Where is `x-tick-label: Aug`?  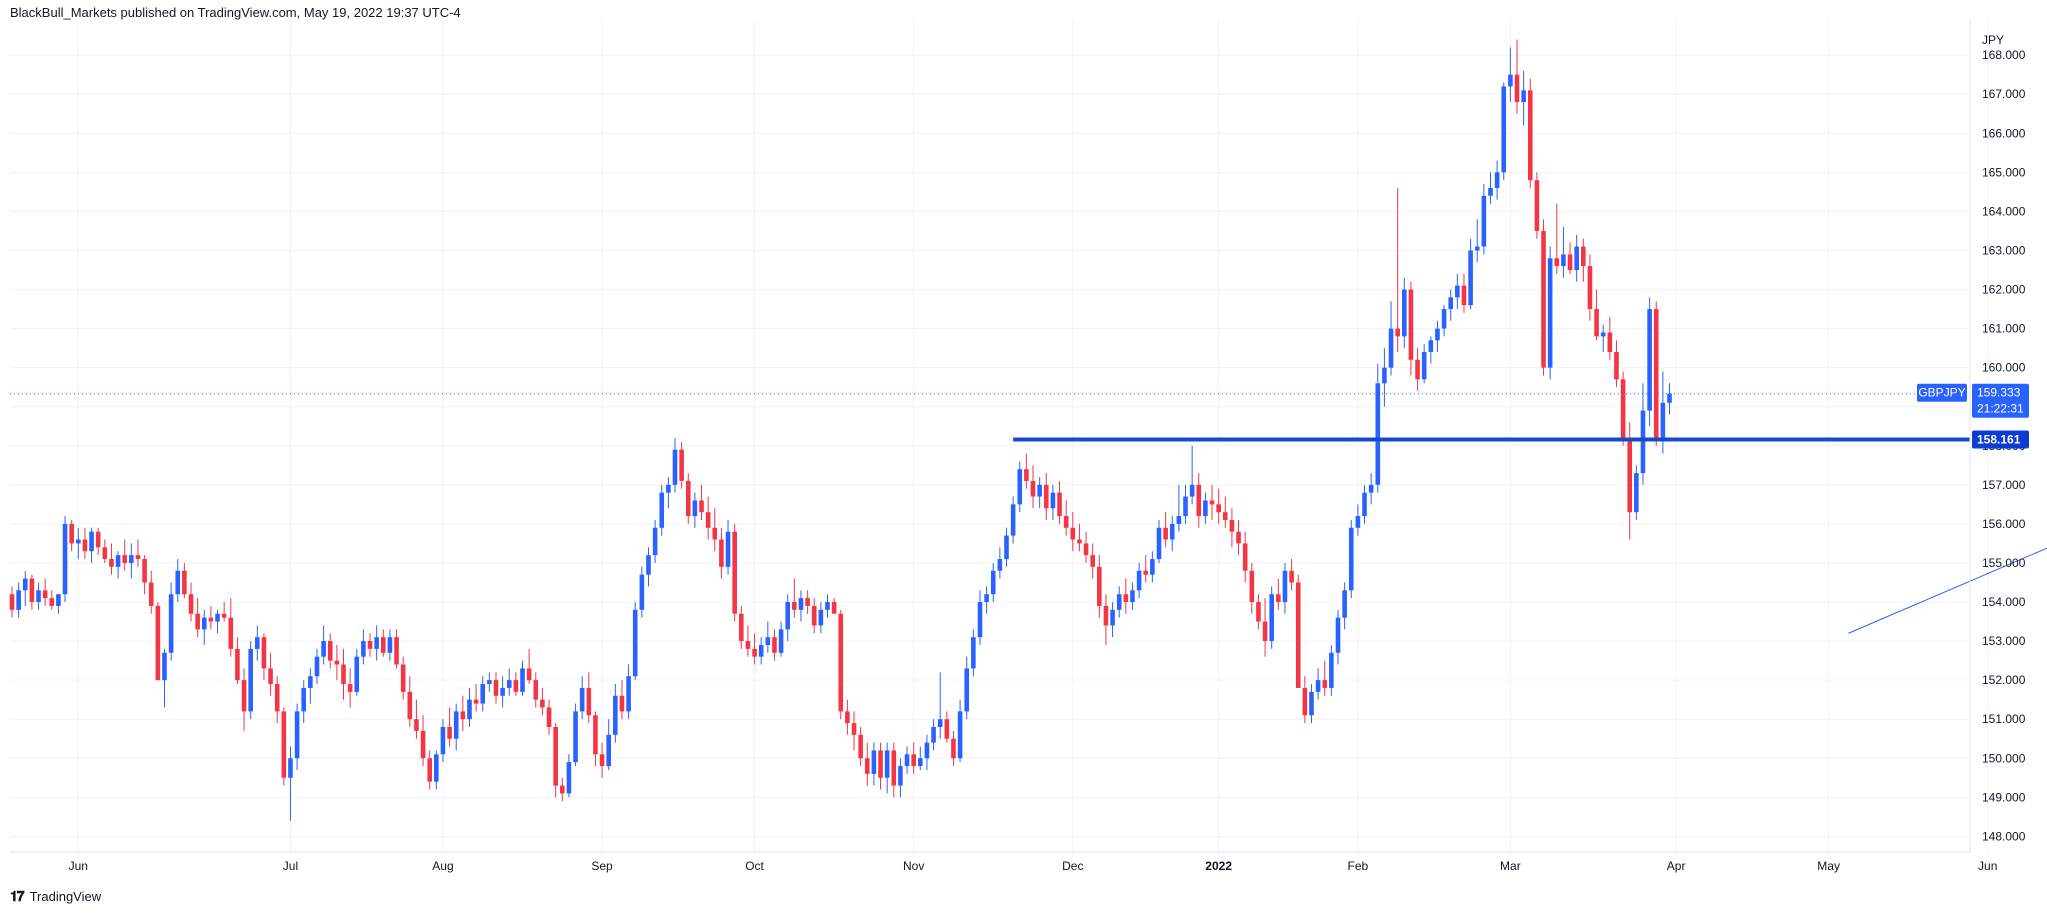
x-tick-label: Aug is located at coordinates (442, 866).